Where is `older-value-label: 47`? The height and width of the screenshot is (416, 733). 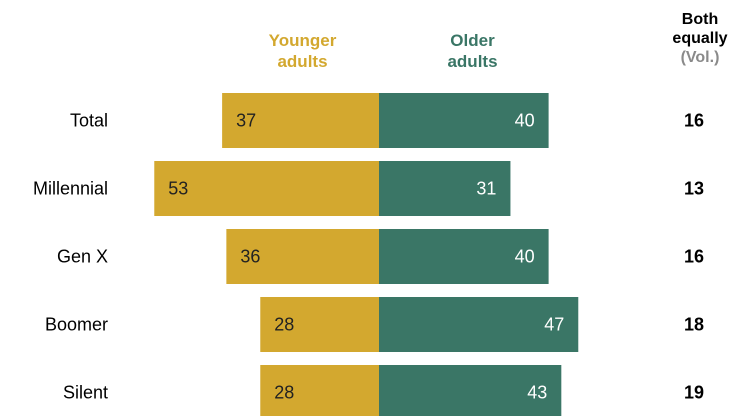 older-value-label: 47 is located at coordinates (554, 325).